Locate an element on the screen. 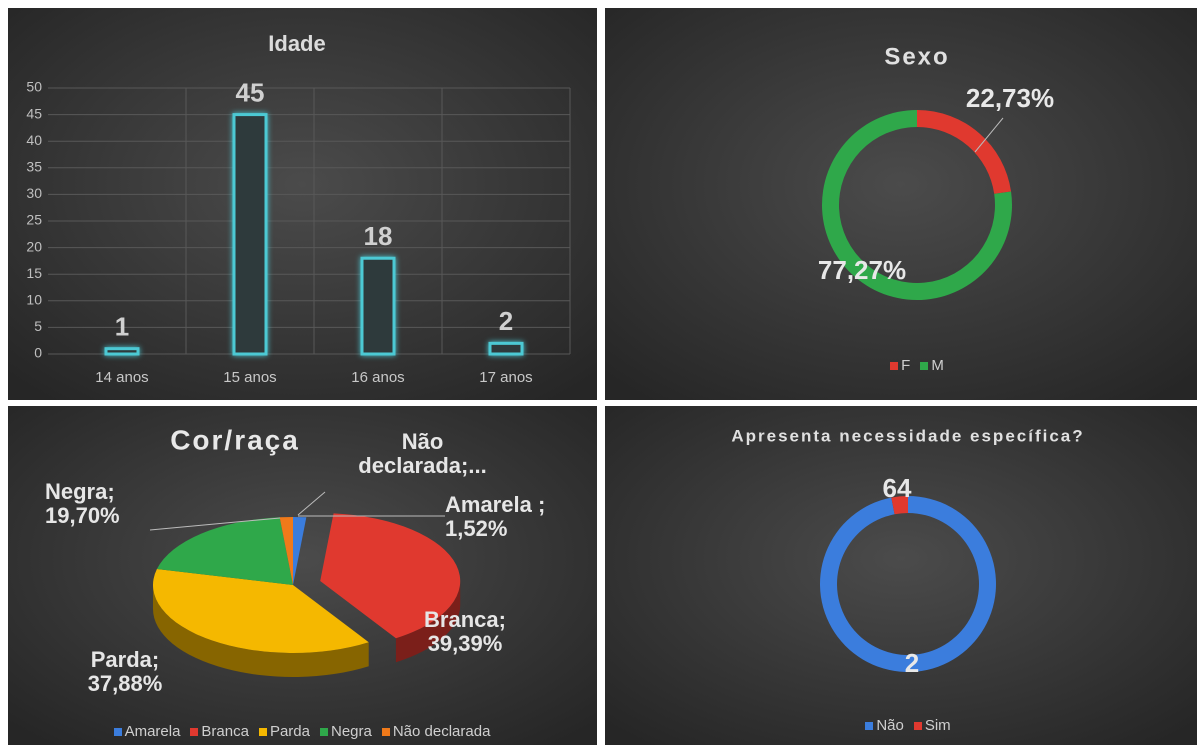 The image size is (1203, 749). legend-entry: M is located at coordinates (932, 365).